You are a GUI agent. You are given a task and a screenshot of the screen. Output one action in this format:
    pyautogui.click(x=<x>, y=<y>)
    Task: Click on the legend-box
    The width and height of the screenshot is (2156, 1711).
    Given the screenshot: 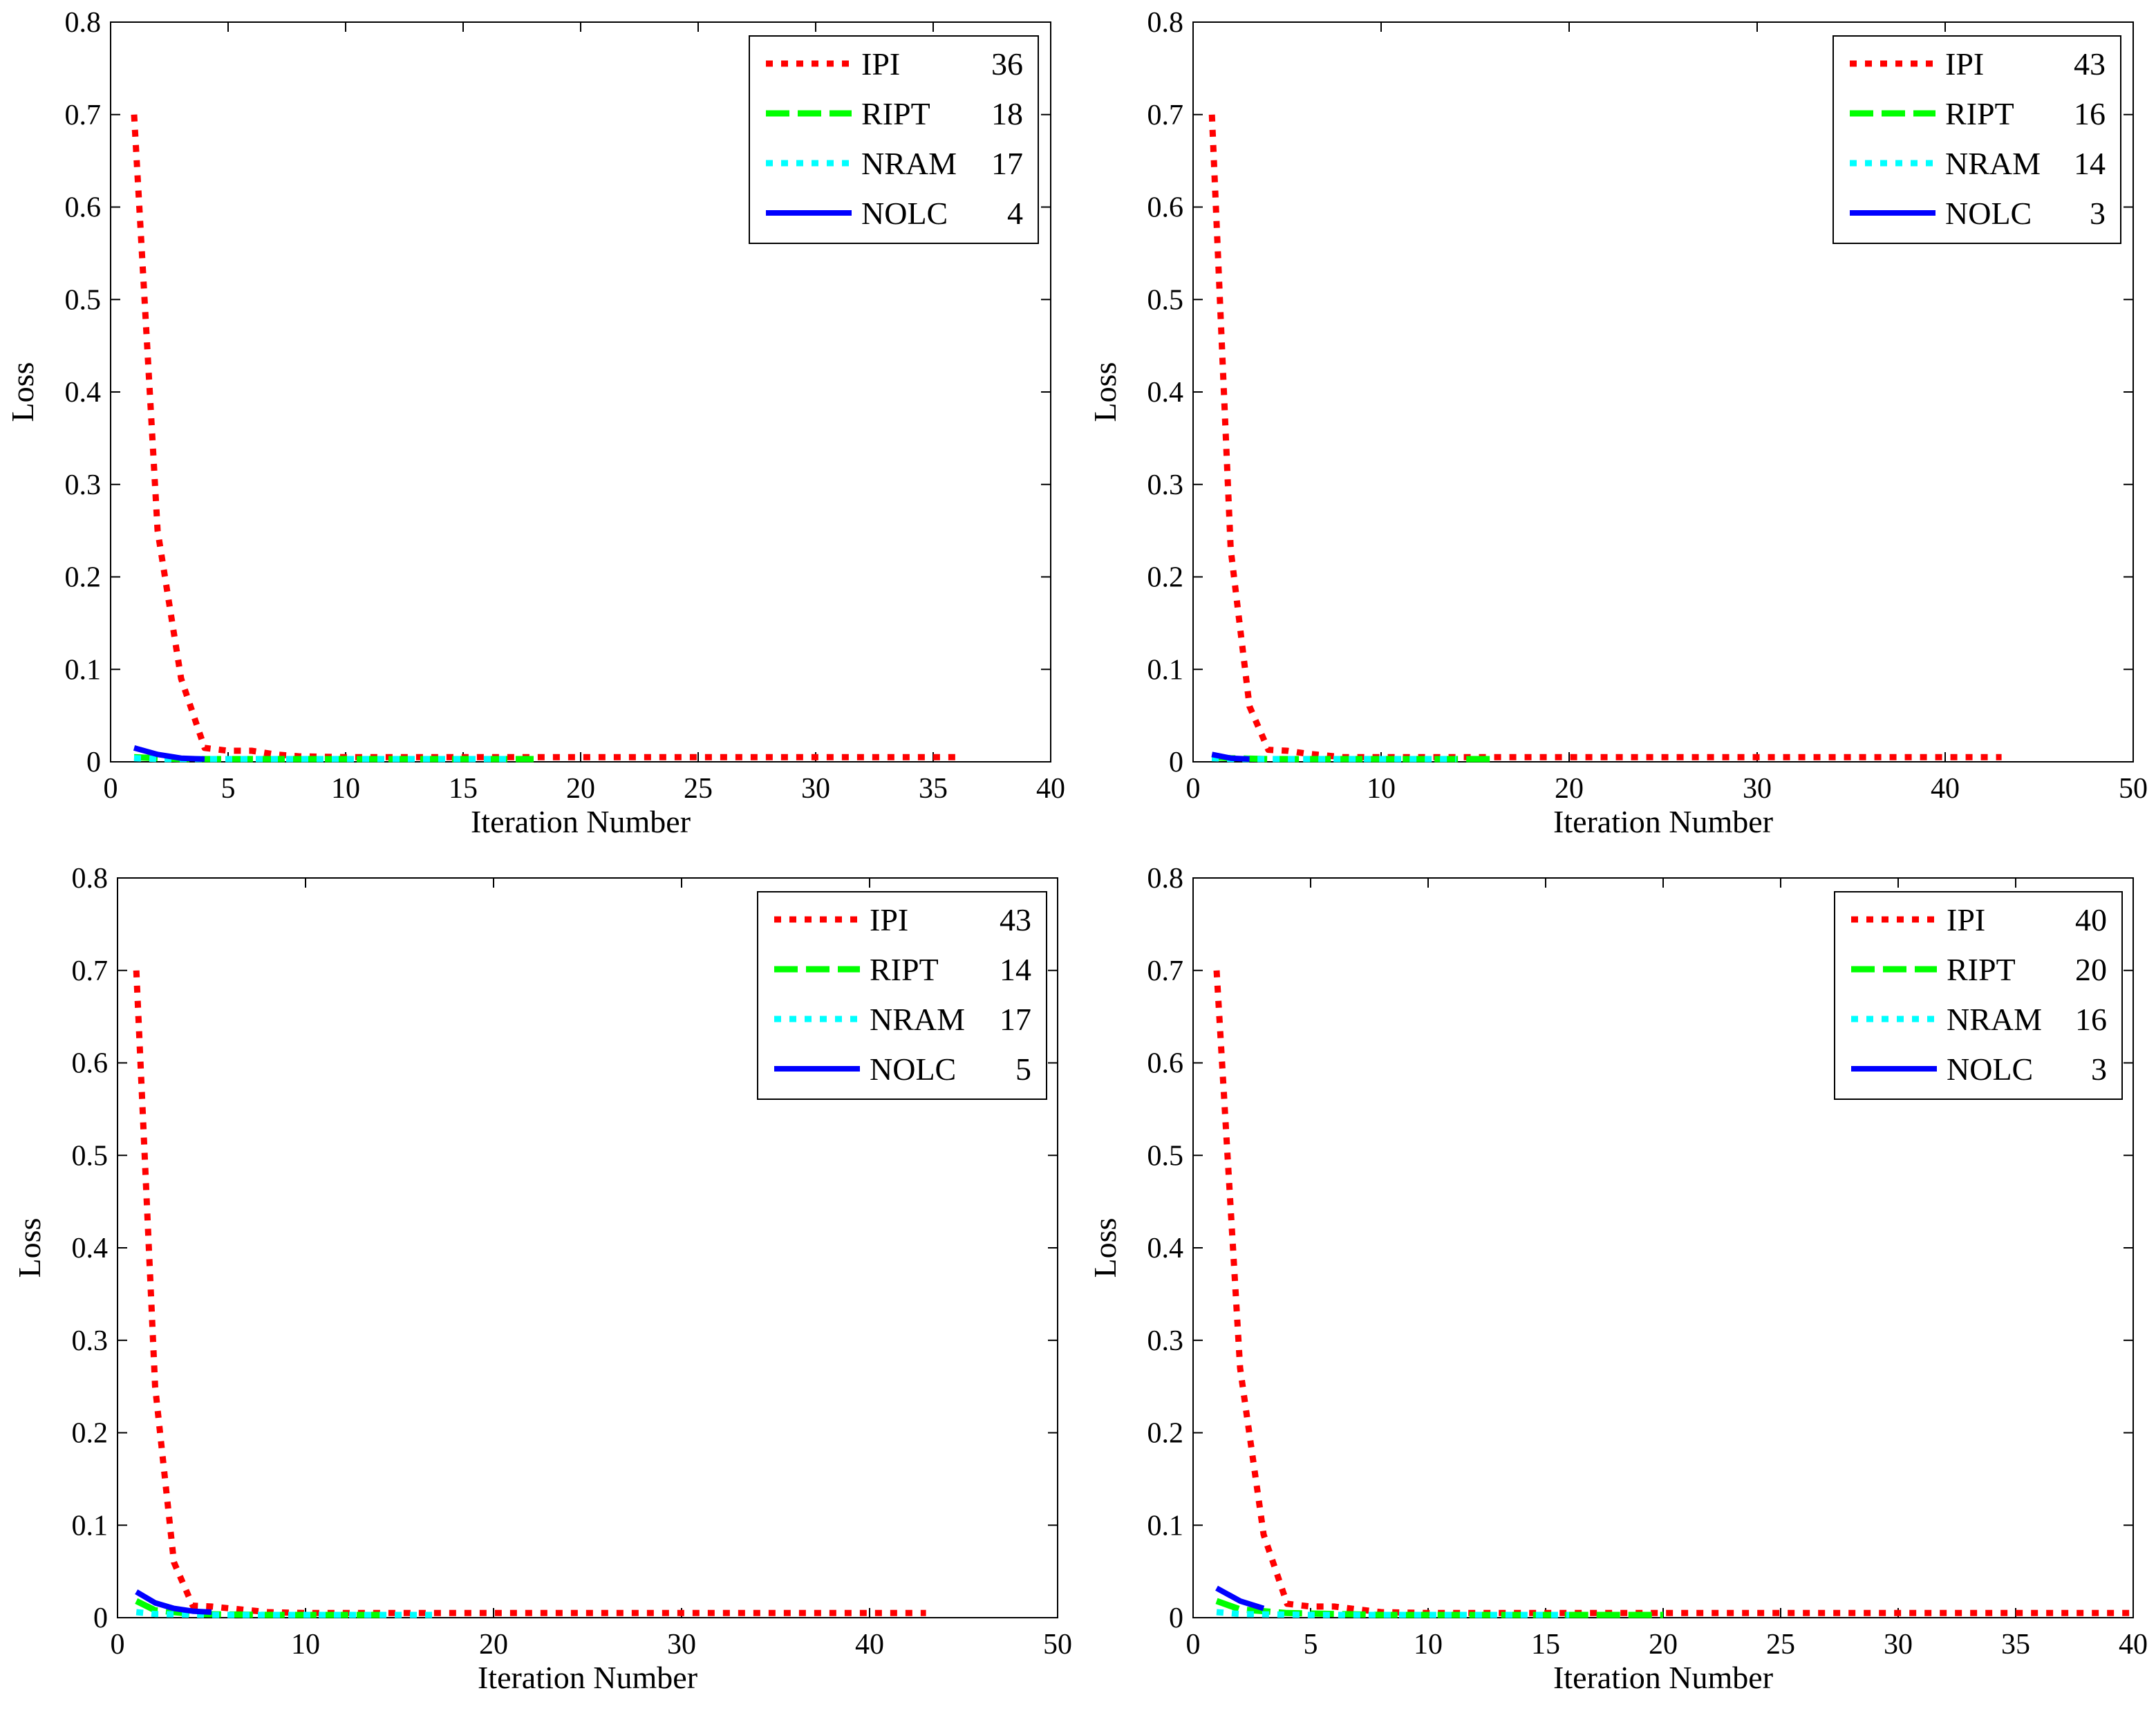 What is the action you would take?
    pyautogui.click(x=1976, y=139)
    